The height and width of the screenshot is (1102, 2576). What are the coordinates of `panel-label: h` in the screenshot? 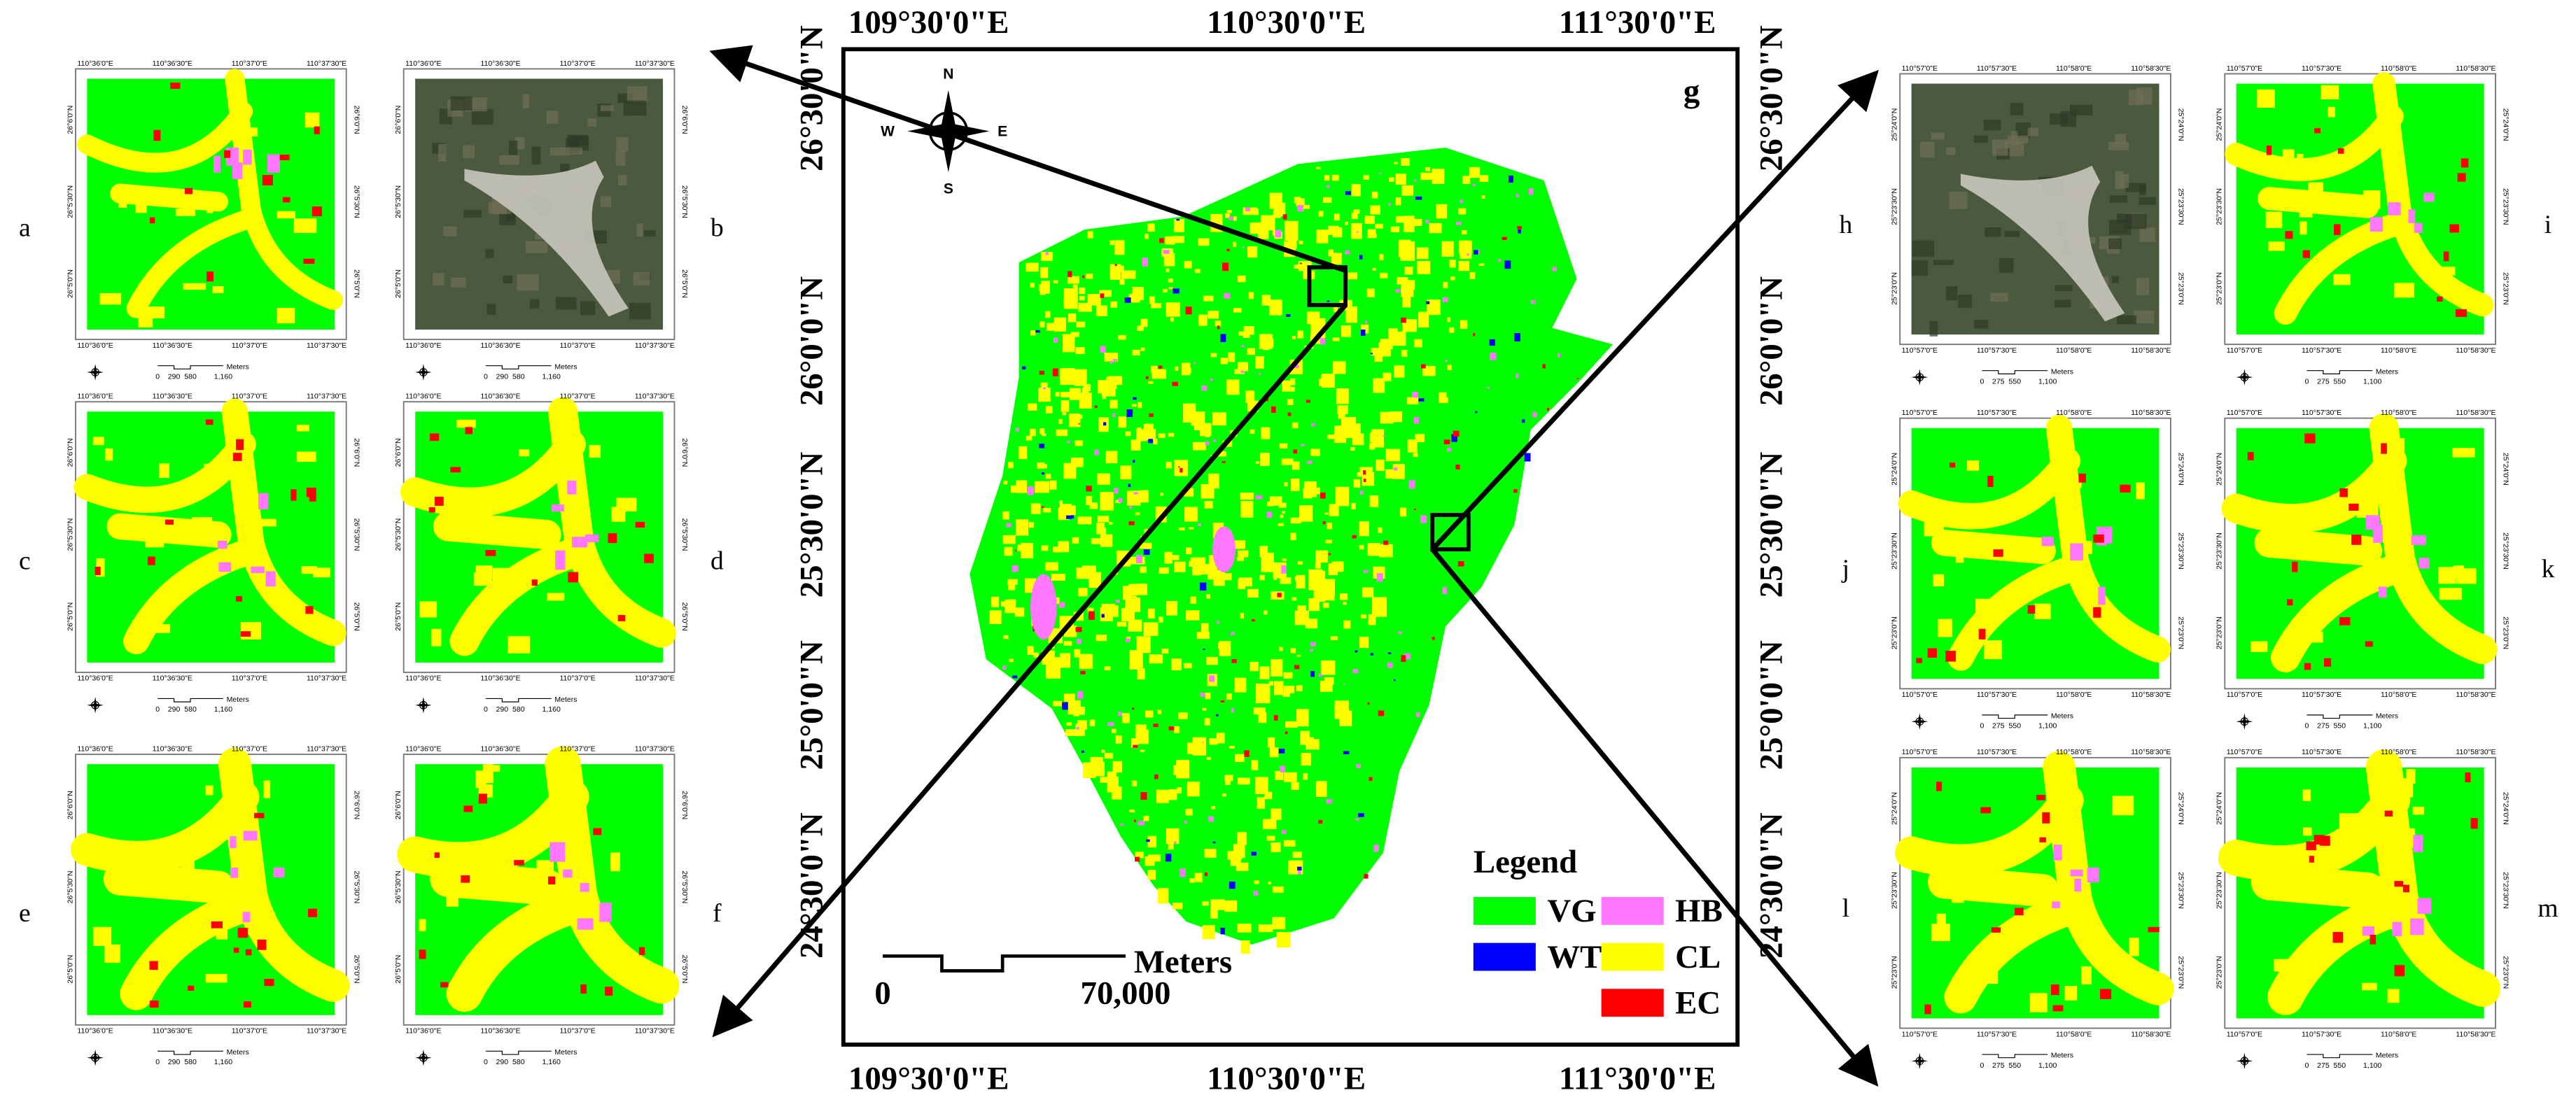 It's located at (1846, 225).